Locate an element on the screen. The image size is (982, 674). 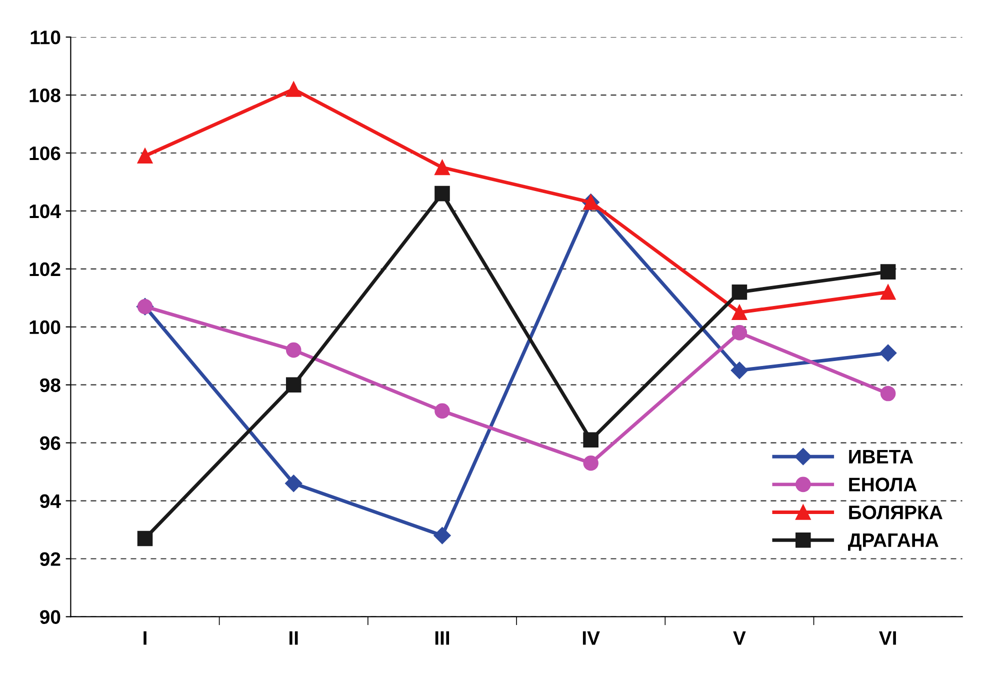
x-tick-label: III is located at coordinates (442, 638).